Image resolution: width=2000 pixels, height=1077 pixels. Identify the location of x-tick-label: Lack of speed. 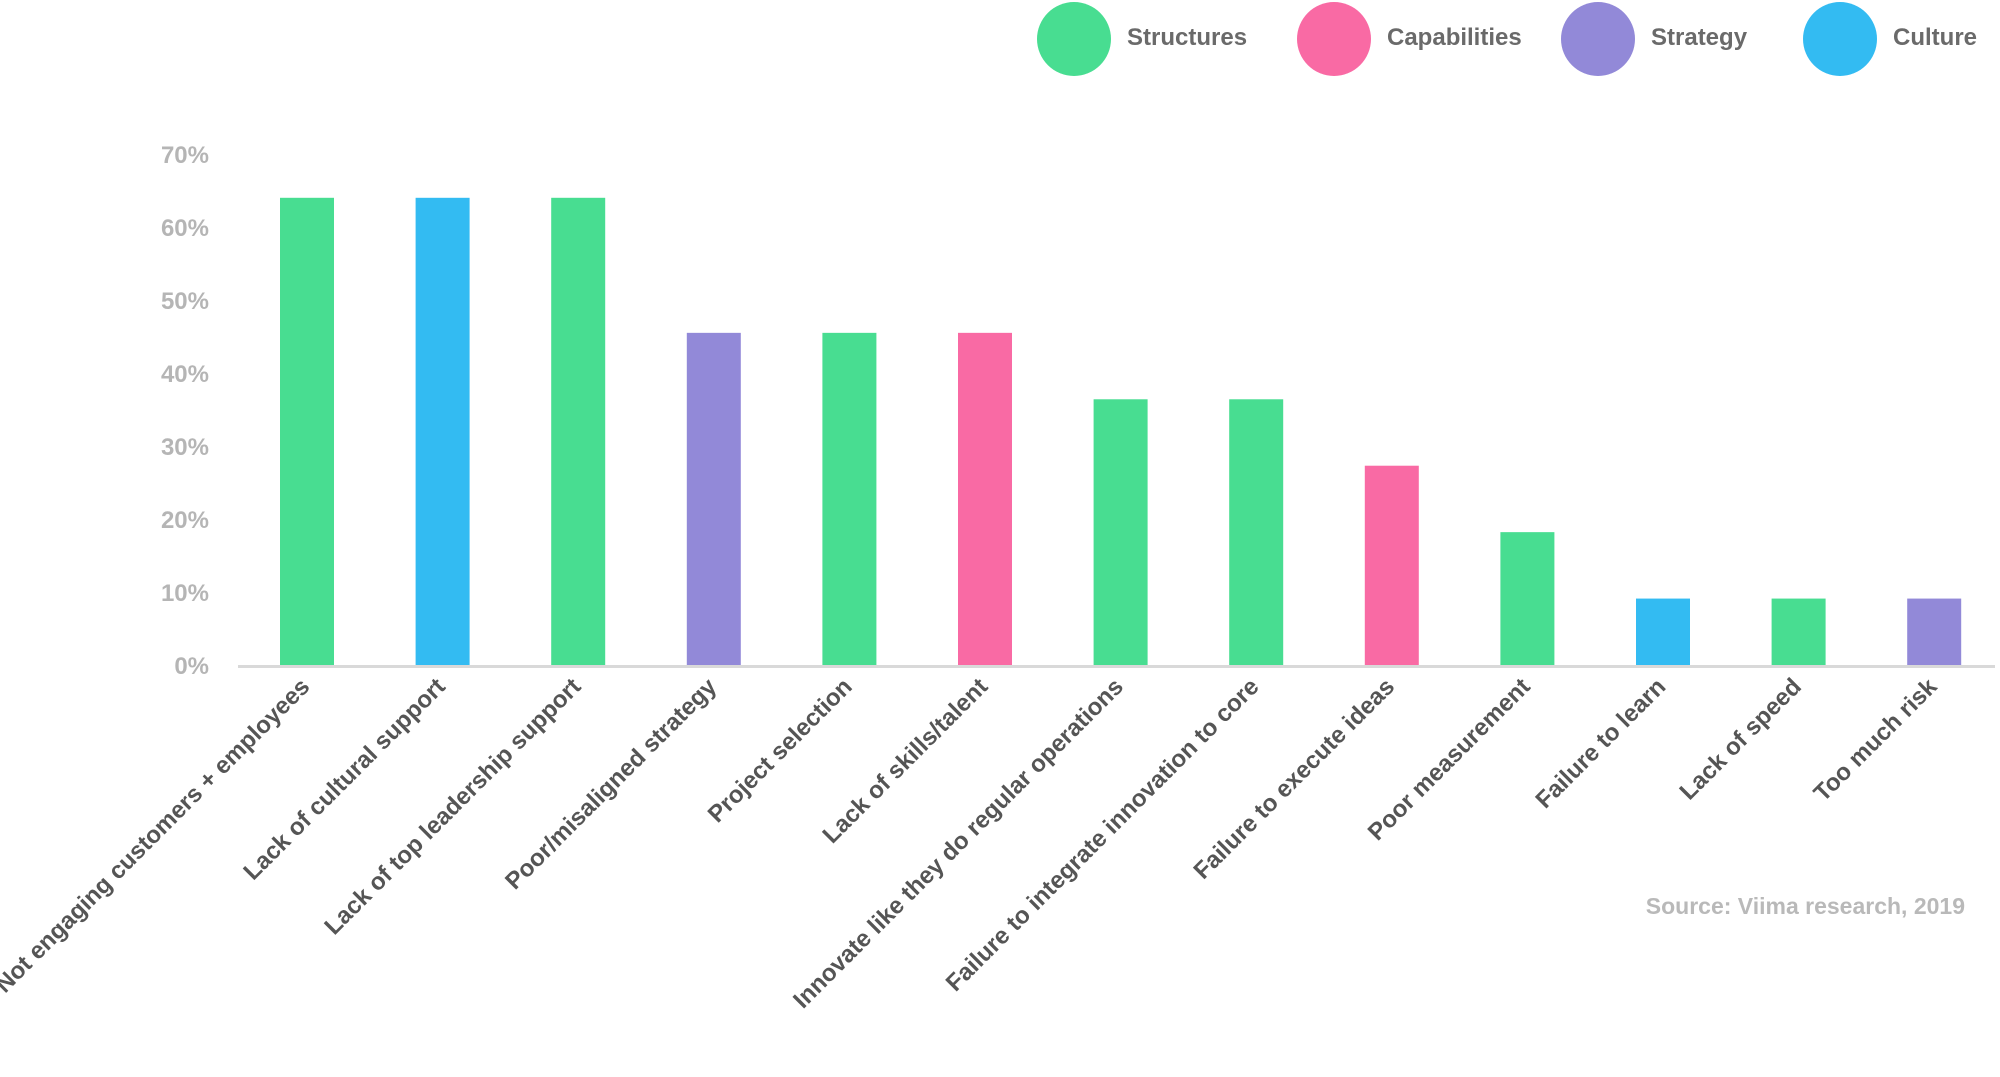
(1741, 739).